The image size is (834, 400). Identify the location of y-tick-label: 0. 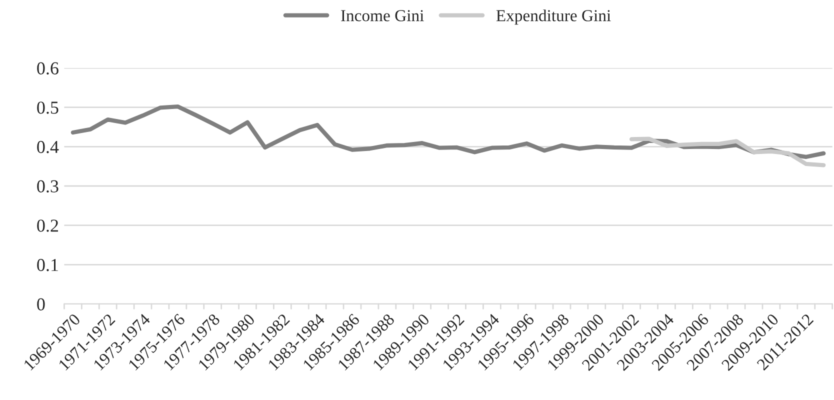
(41, 304).